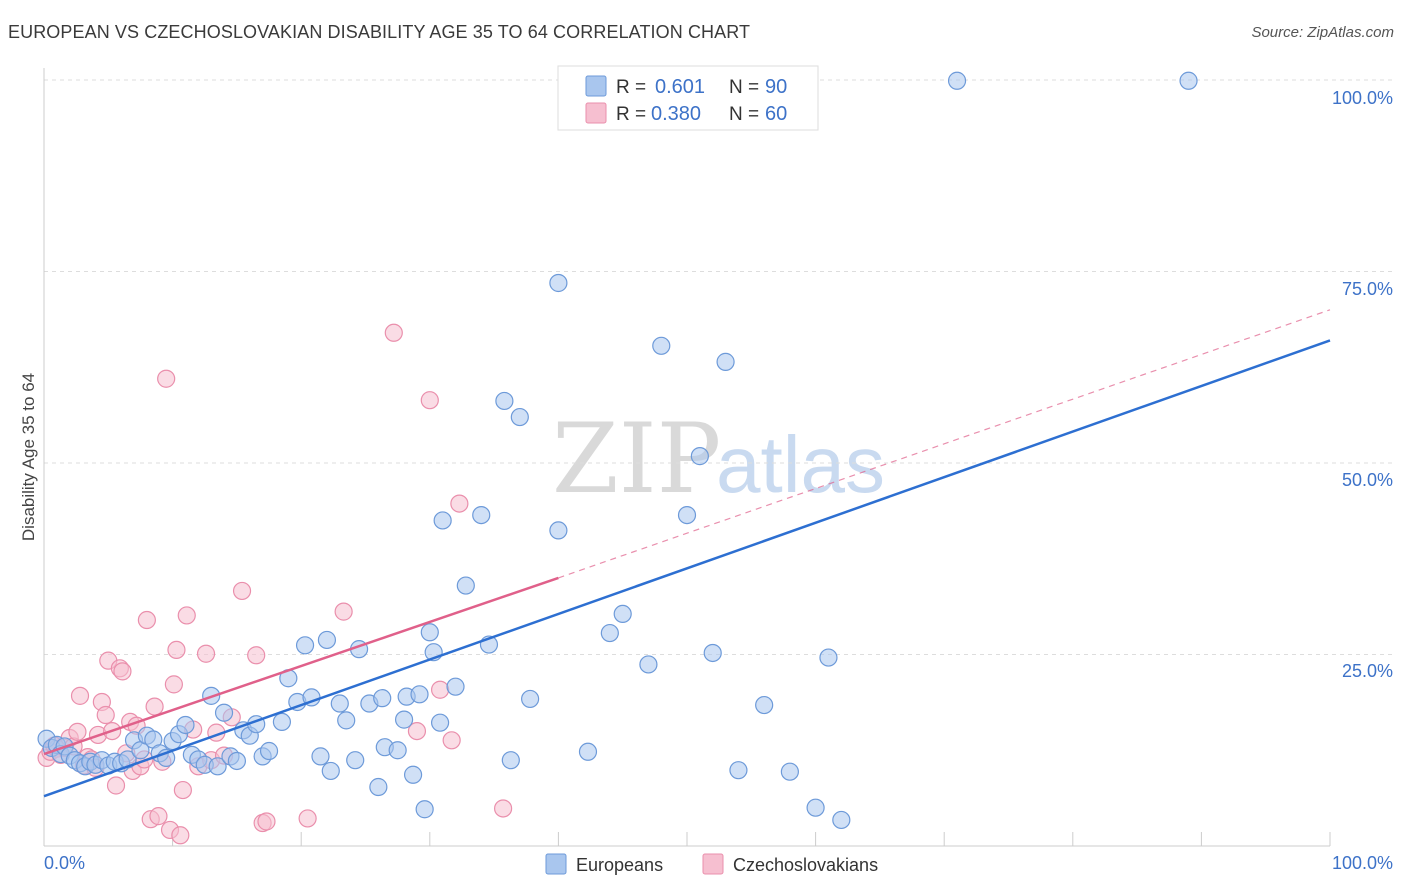 The height and width of the screenshot is (892, 1406). I want to click on y-axis-title: Disability Age 35 to 64, so click(28, 457).